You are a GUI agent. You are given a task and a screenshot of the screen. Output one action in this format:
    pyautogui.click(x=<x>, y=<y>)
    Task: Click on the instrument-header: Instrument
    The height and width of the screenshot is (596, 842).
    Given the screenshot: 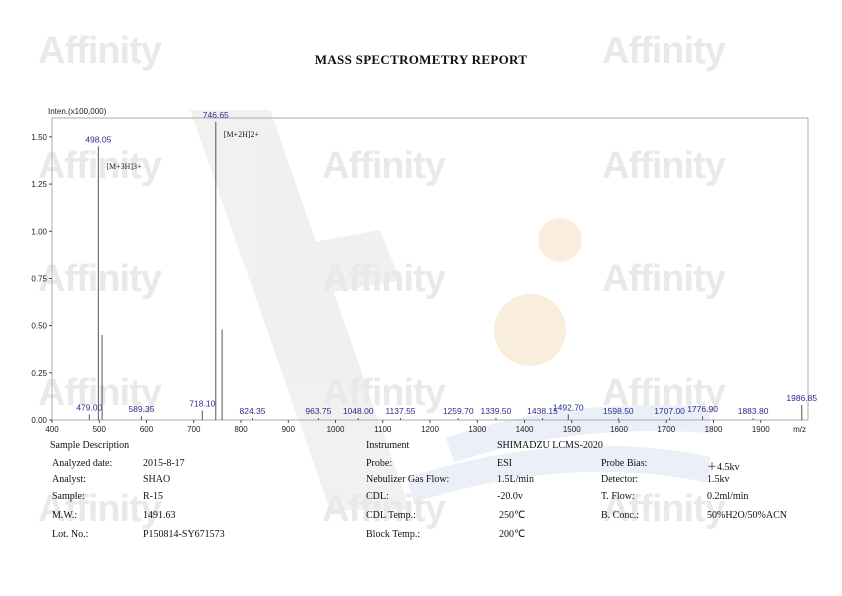 What is the action you would take?
    pyautogui.click(x=388, y=445)
    